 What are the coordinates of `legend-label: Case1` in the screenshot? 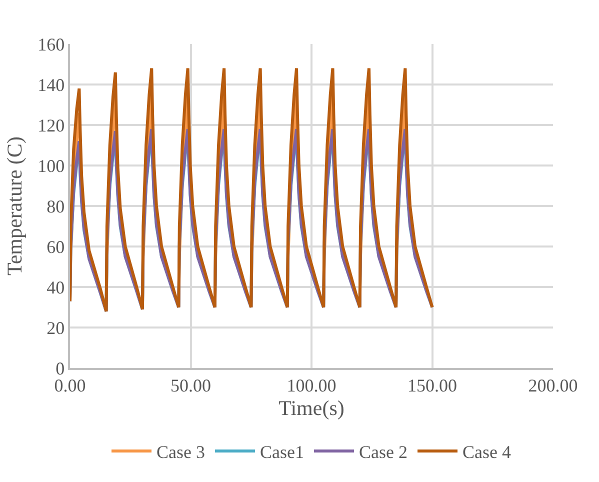 It's located at (282, 452).